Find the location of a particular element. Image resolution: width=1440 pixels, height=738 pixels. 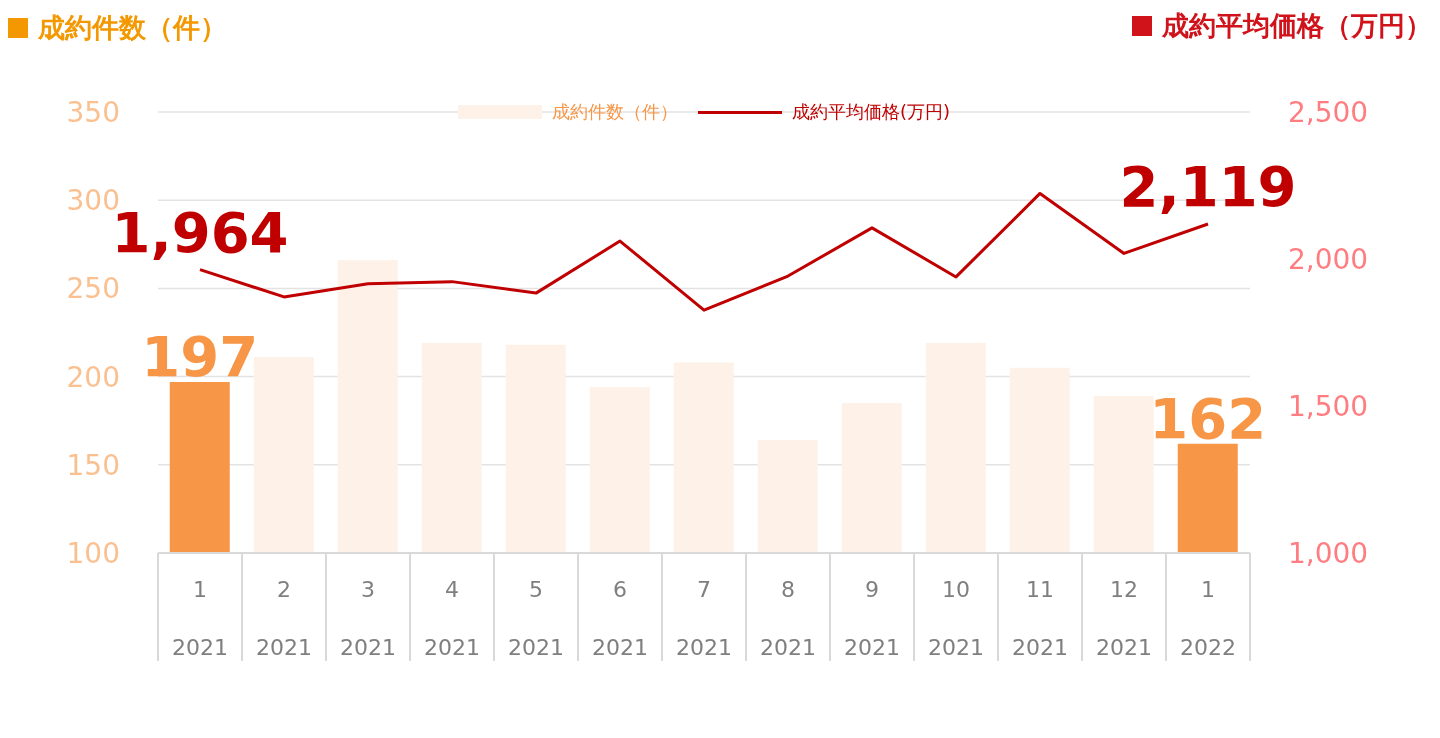

category-label: 9 2021 is located at coordinates (872, 618).